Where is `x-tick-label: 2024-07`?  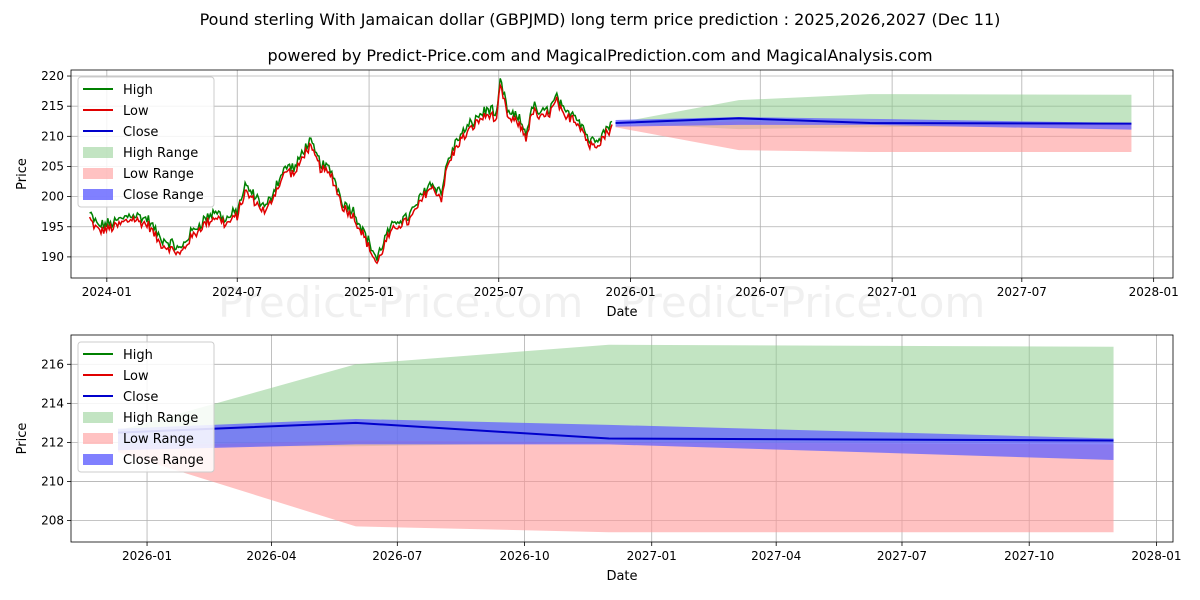 x-tick-label: 2024-07 is located at coordinates (237, 292).